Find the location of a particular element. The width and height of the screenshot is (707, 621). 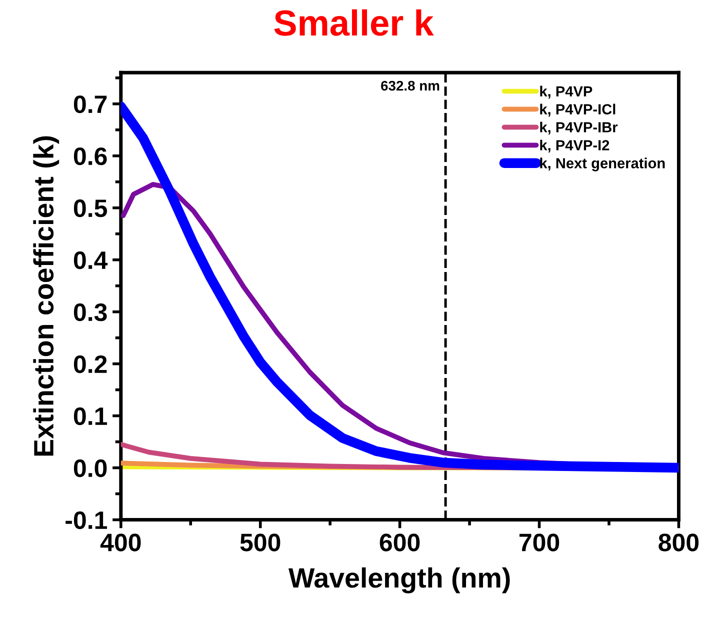

y-tick-label: 0.5 is located at coordinates (91, 208).